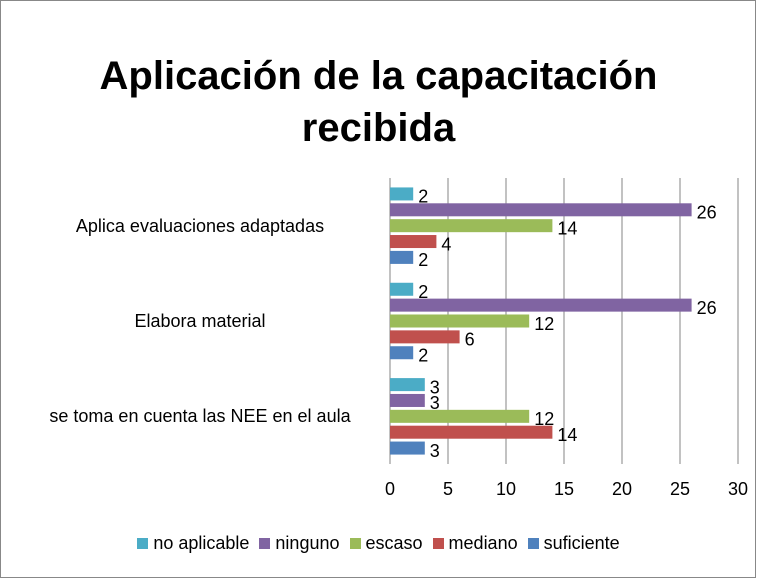 This screenshot has height=579, width=757. Describe the element at coordinates (394, 543) in the screenshot. I see `legend-label: escaso` at that location.